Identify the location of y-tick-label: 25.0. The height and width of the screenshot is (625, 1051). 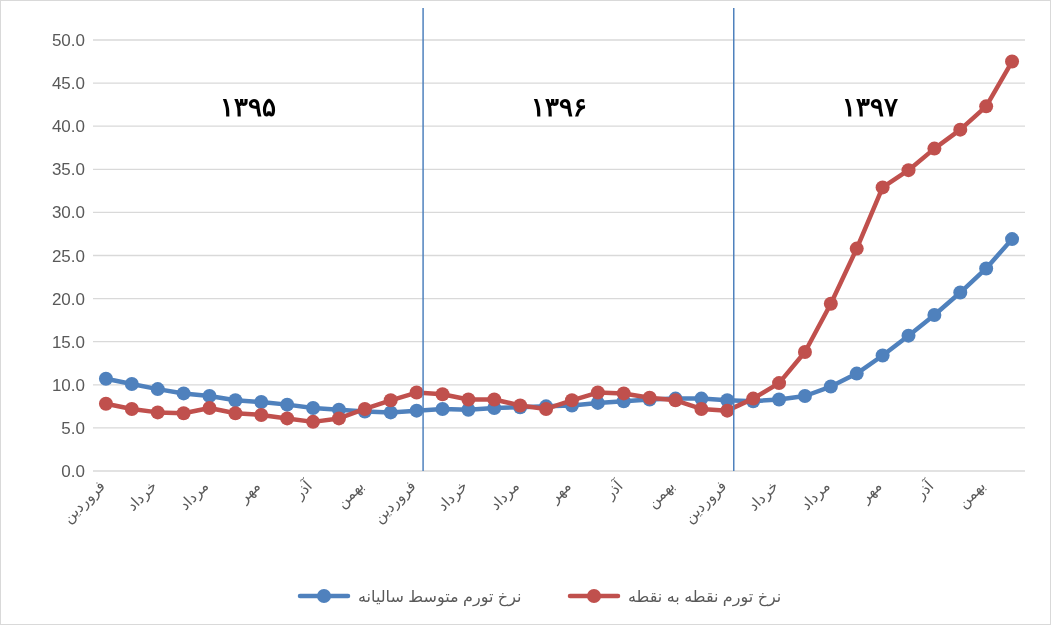
(68, 256).